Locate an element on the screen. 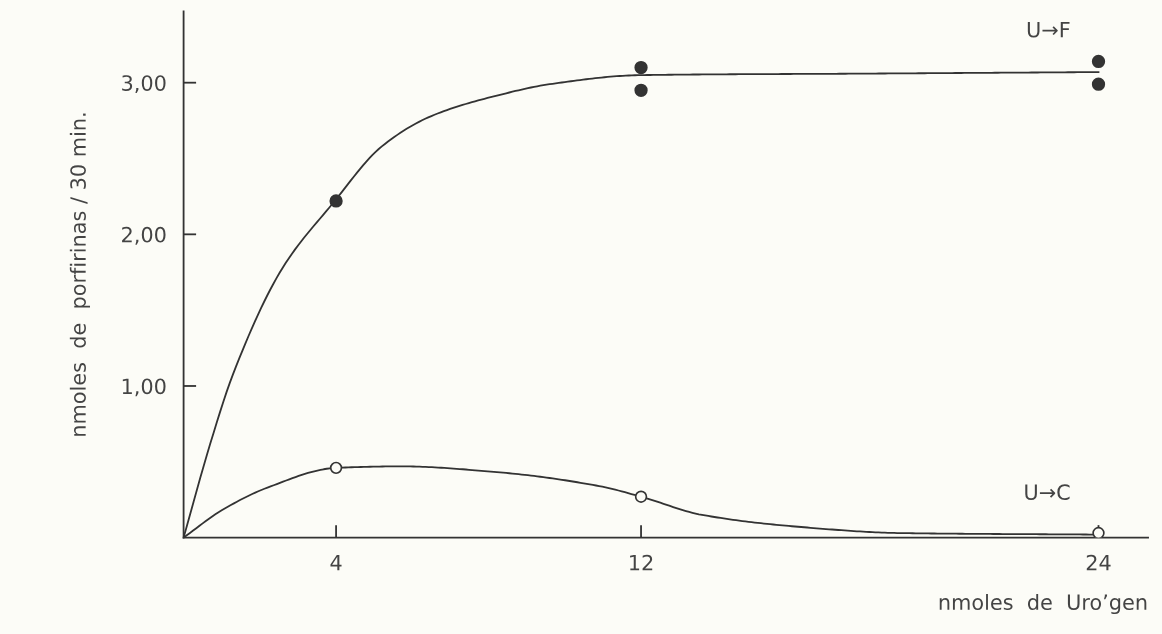  x-tick-label: 12 is located at coordinates (641, 562).